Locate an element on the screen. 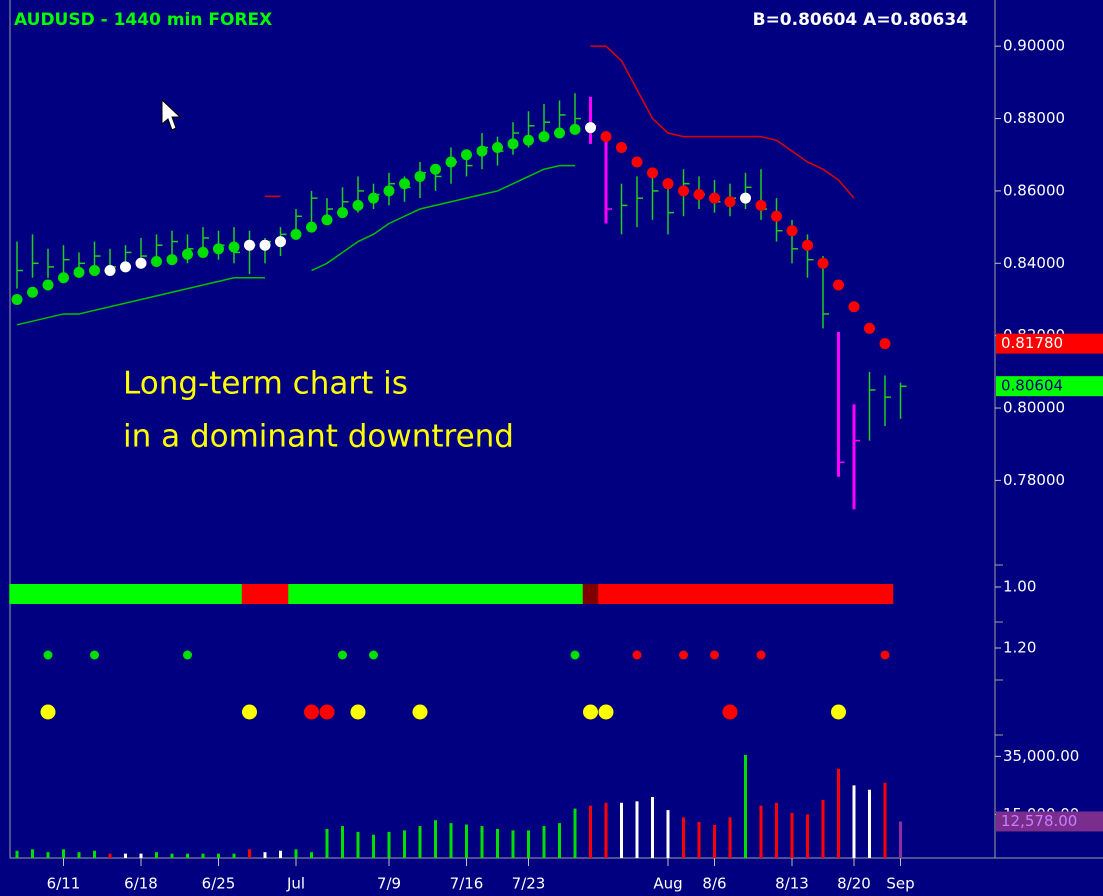  y-tick-label: 35,000.00 is located at coordinates (1041, 756).